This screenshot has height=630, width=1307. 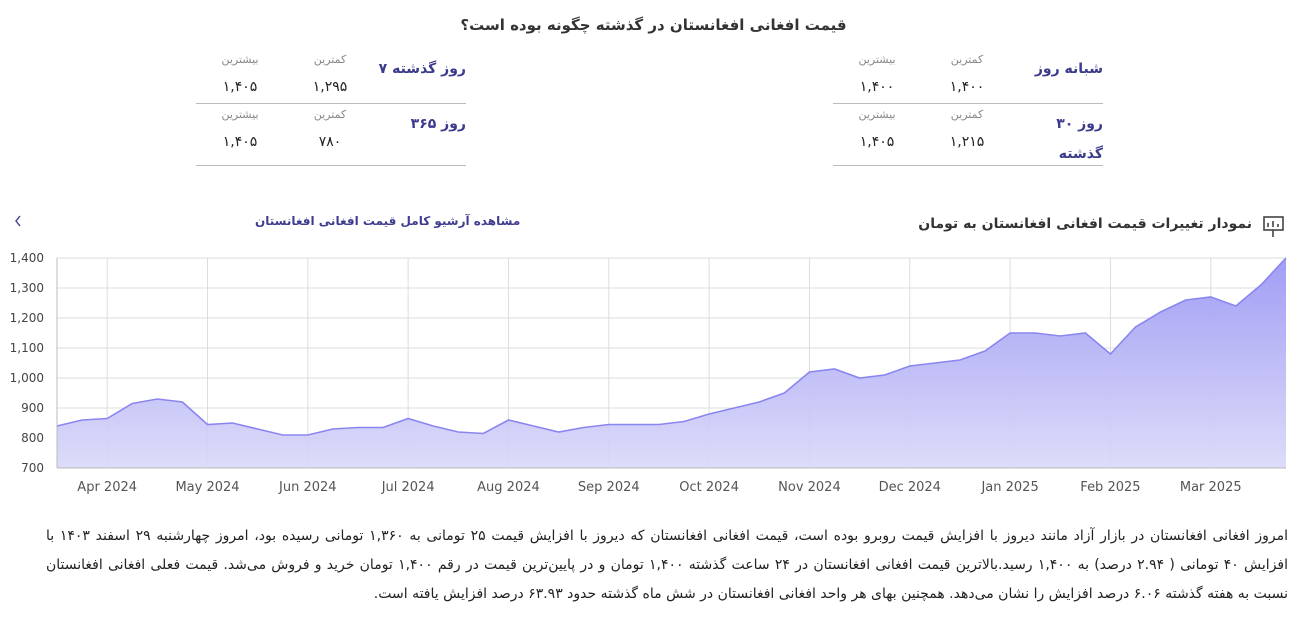 What do you see at coordinates (422, 69) in the screenshot?
I see `period: ۷ روز گذشته` at bounding box center [422, 69].